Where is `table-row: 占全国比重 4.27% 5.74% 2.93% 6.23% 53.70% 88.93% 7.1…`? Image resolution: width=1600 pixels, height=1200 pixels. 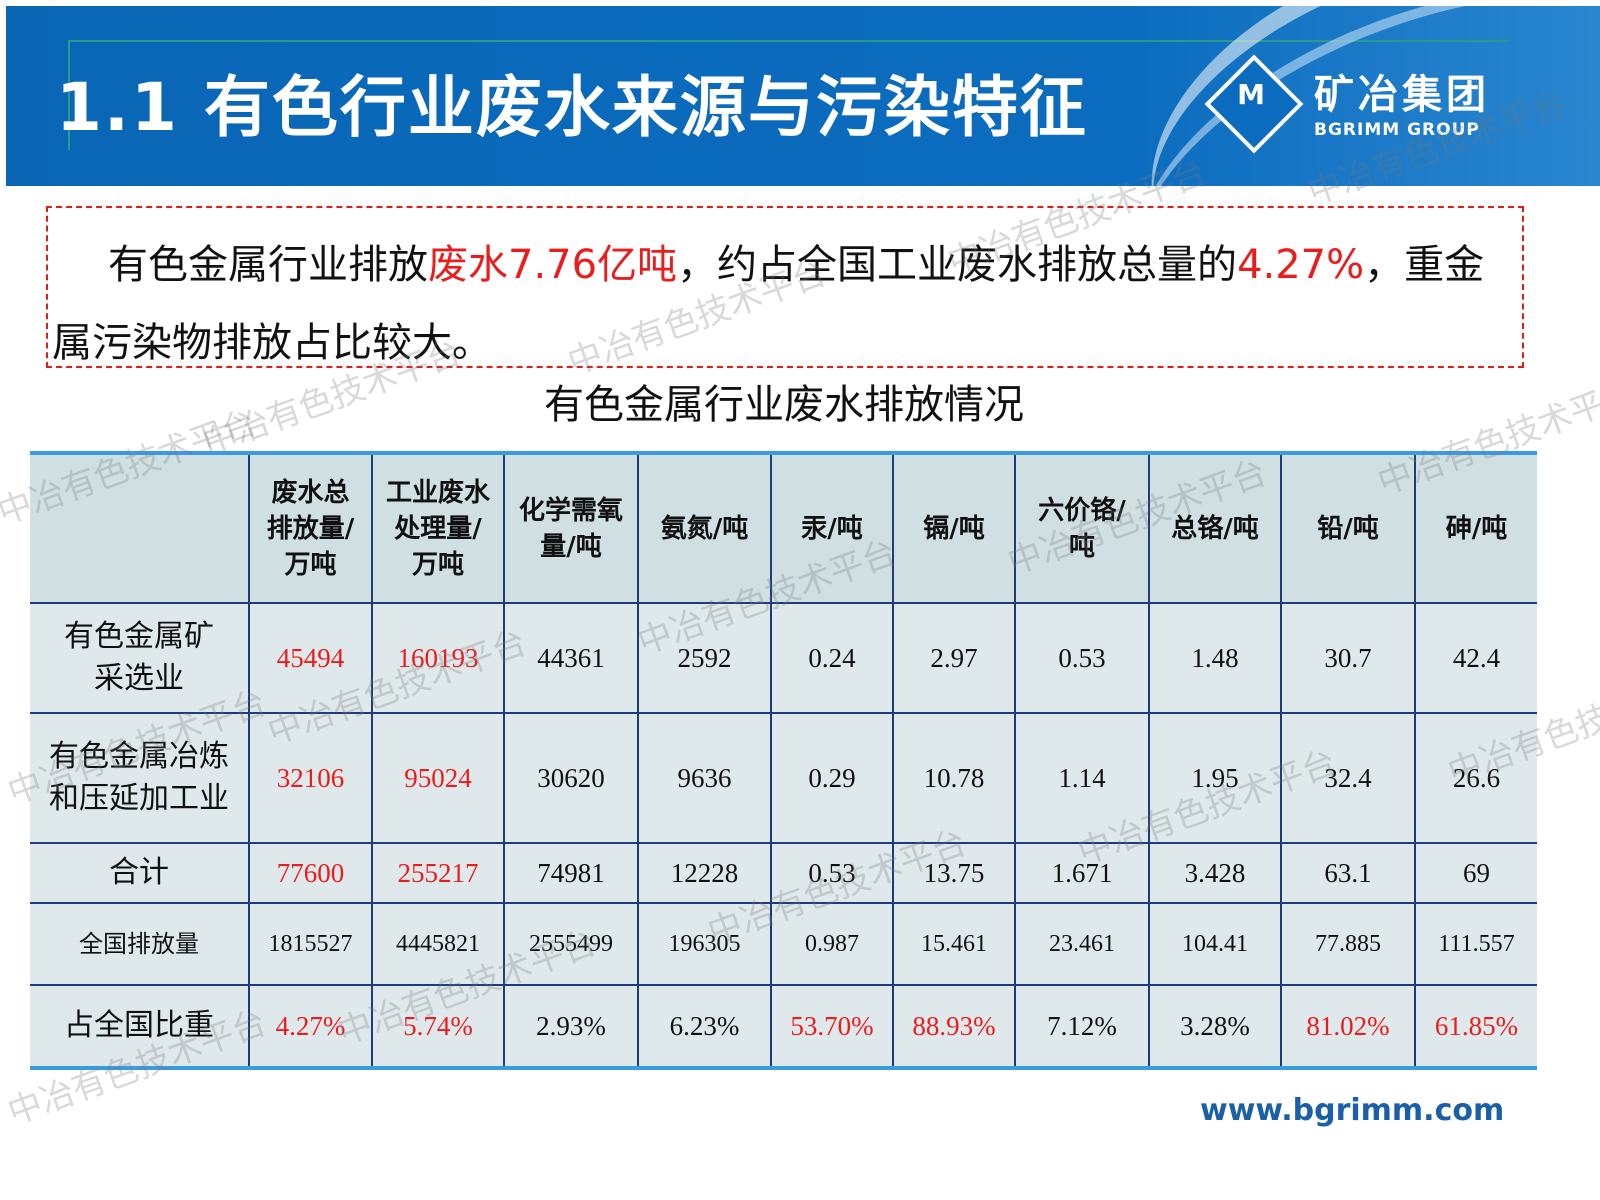
table-row: 占全国比重 4.27% 5.74% 2.93% 6.23% 53.70% 88.93% 7.1… is located at coordinates (783, 1027).